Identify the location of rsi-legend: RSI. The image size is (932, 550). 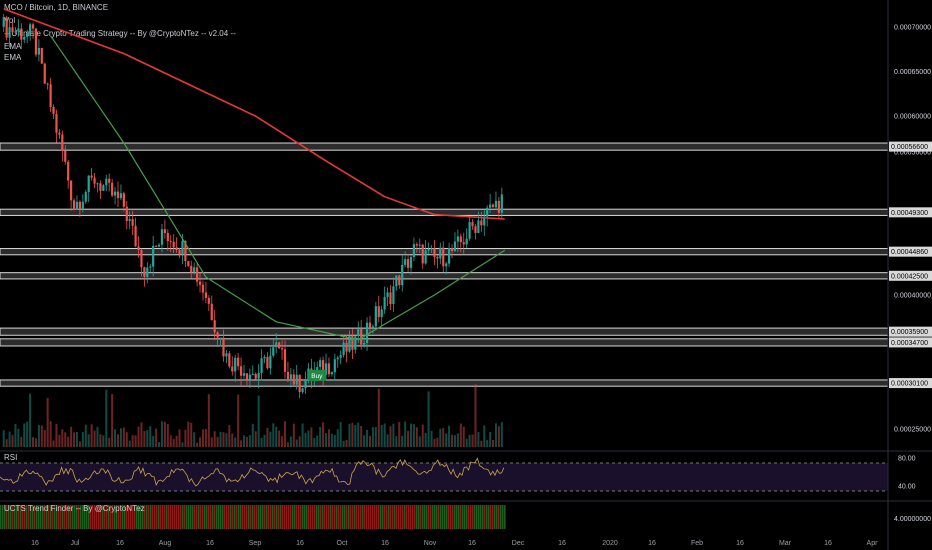
(11, 457).